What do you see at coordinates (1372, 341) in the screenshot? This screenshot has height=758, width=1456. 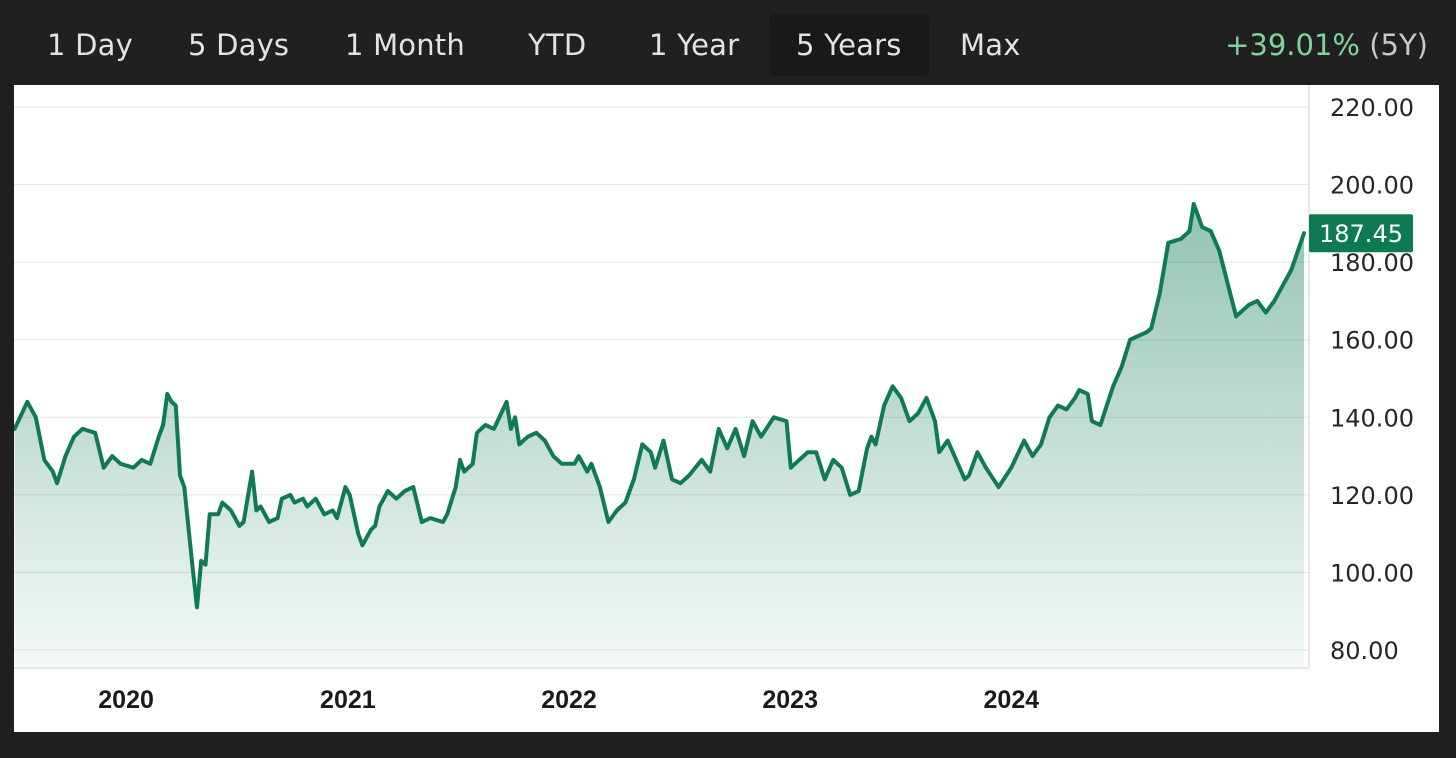 I see `y-tick-label: 160.00` at bounding box center [1372, 341].